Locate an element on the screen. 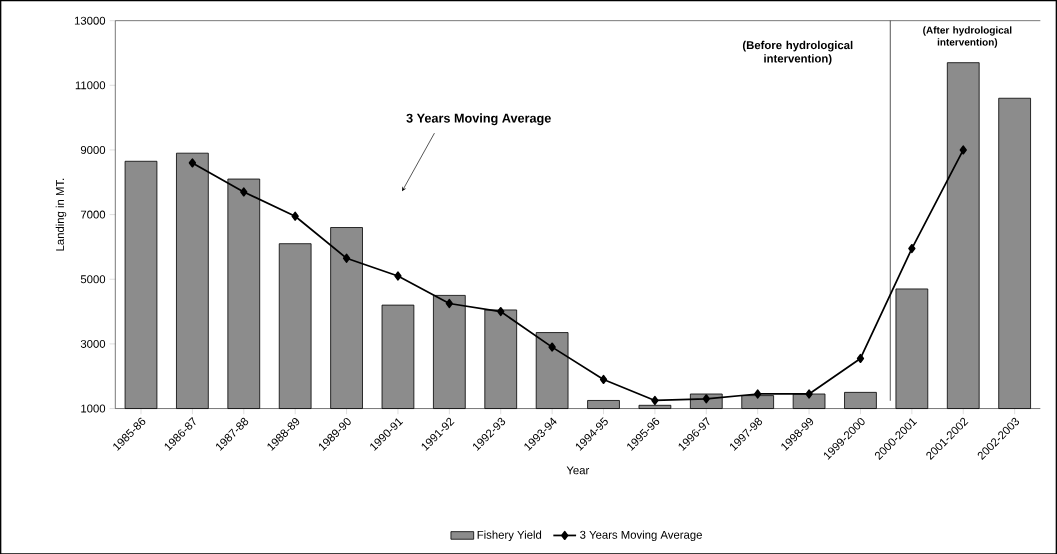 This screenshot has width=1057, height=554. annotation: (Before hydrological intervention) is located at coordinates (797, 52).